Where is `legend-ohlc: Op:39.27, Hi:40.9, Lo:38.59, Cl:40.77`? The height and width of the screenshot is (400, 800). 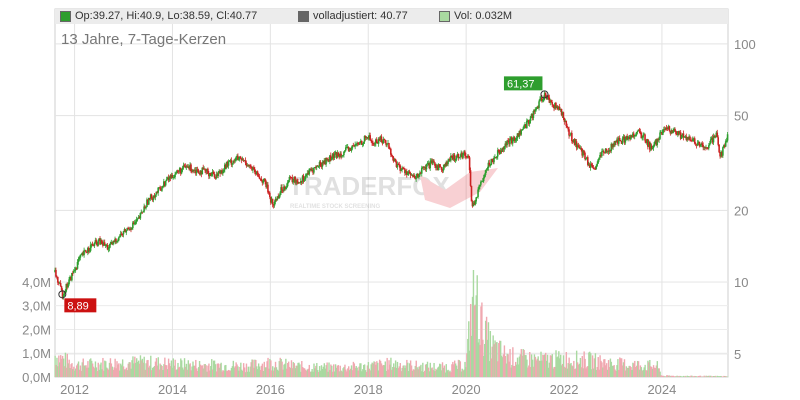 legend-ohlc: Op:39.27, Hi:40.9, Lo:38.59, Cl:40.77 is located at coordinates (158, 16).